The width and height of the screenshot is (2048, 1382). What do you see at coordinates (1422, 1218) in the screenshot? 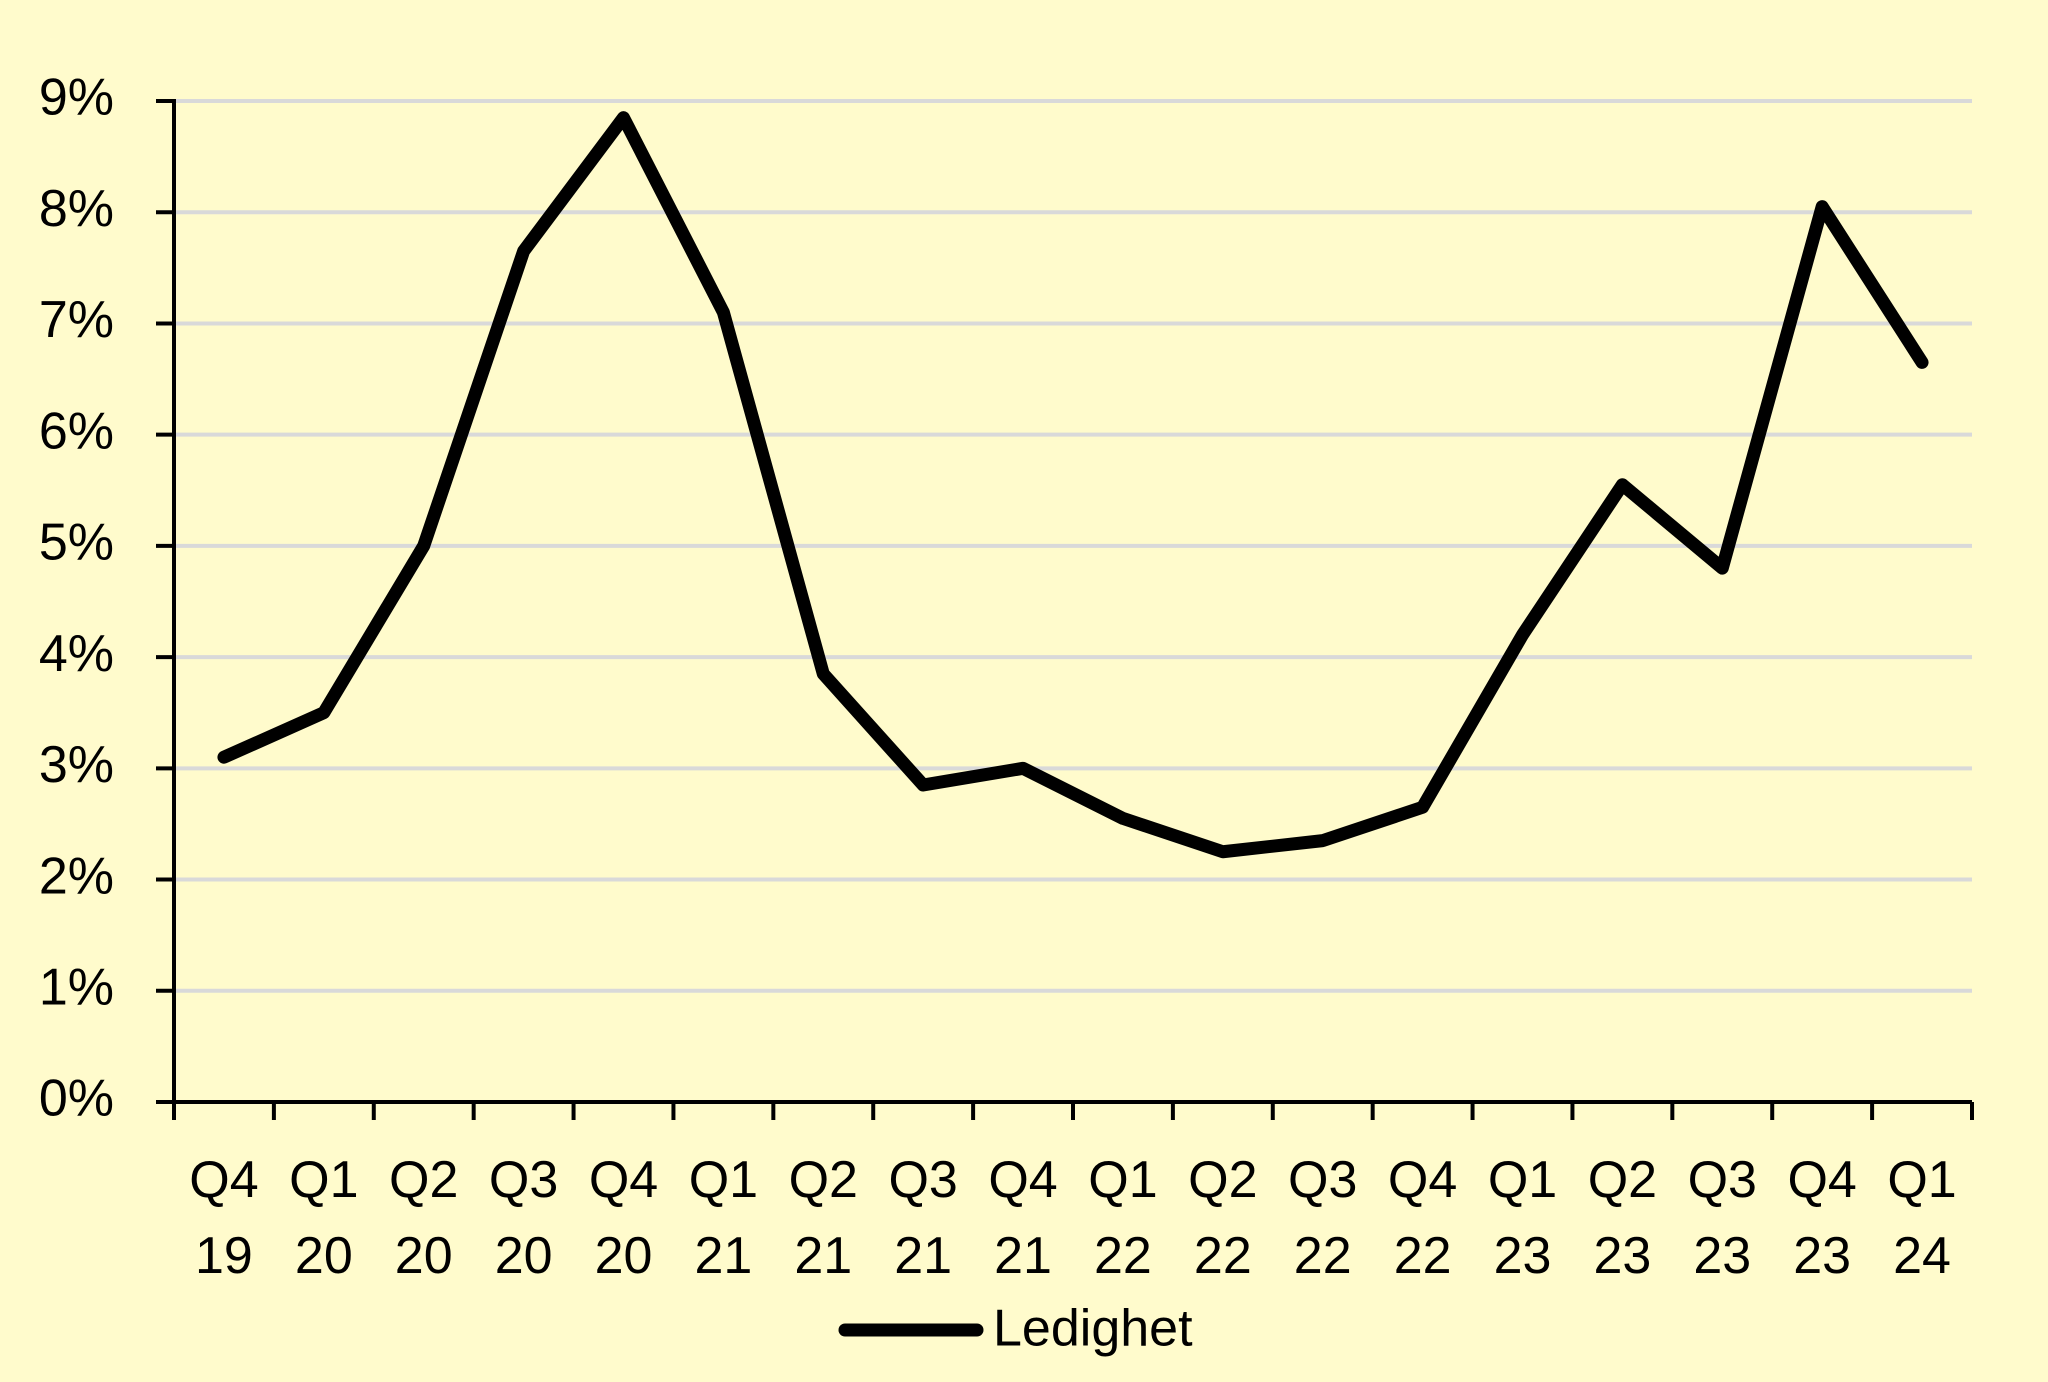
I see `x-tick-label: Q4 22` at bounding box center [1422, 1218].